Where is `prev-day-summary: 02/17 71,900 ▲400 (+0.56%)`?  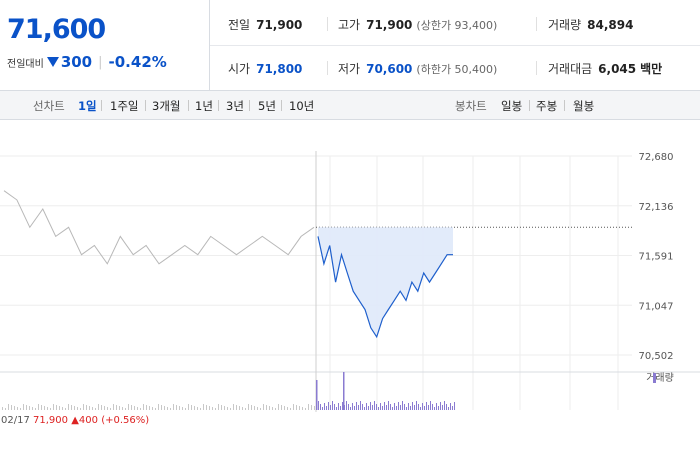
prev-day-summary: 02/17 71,900 ▲400 (+0.56%) is located at coordinates (75, 420).